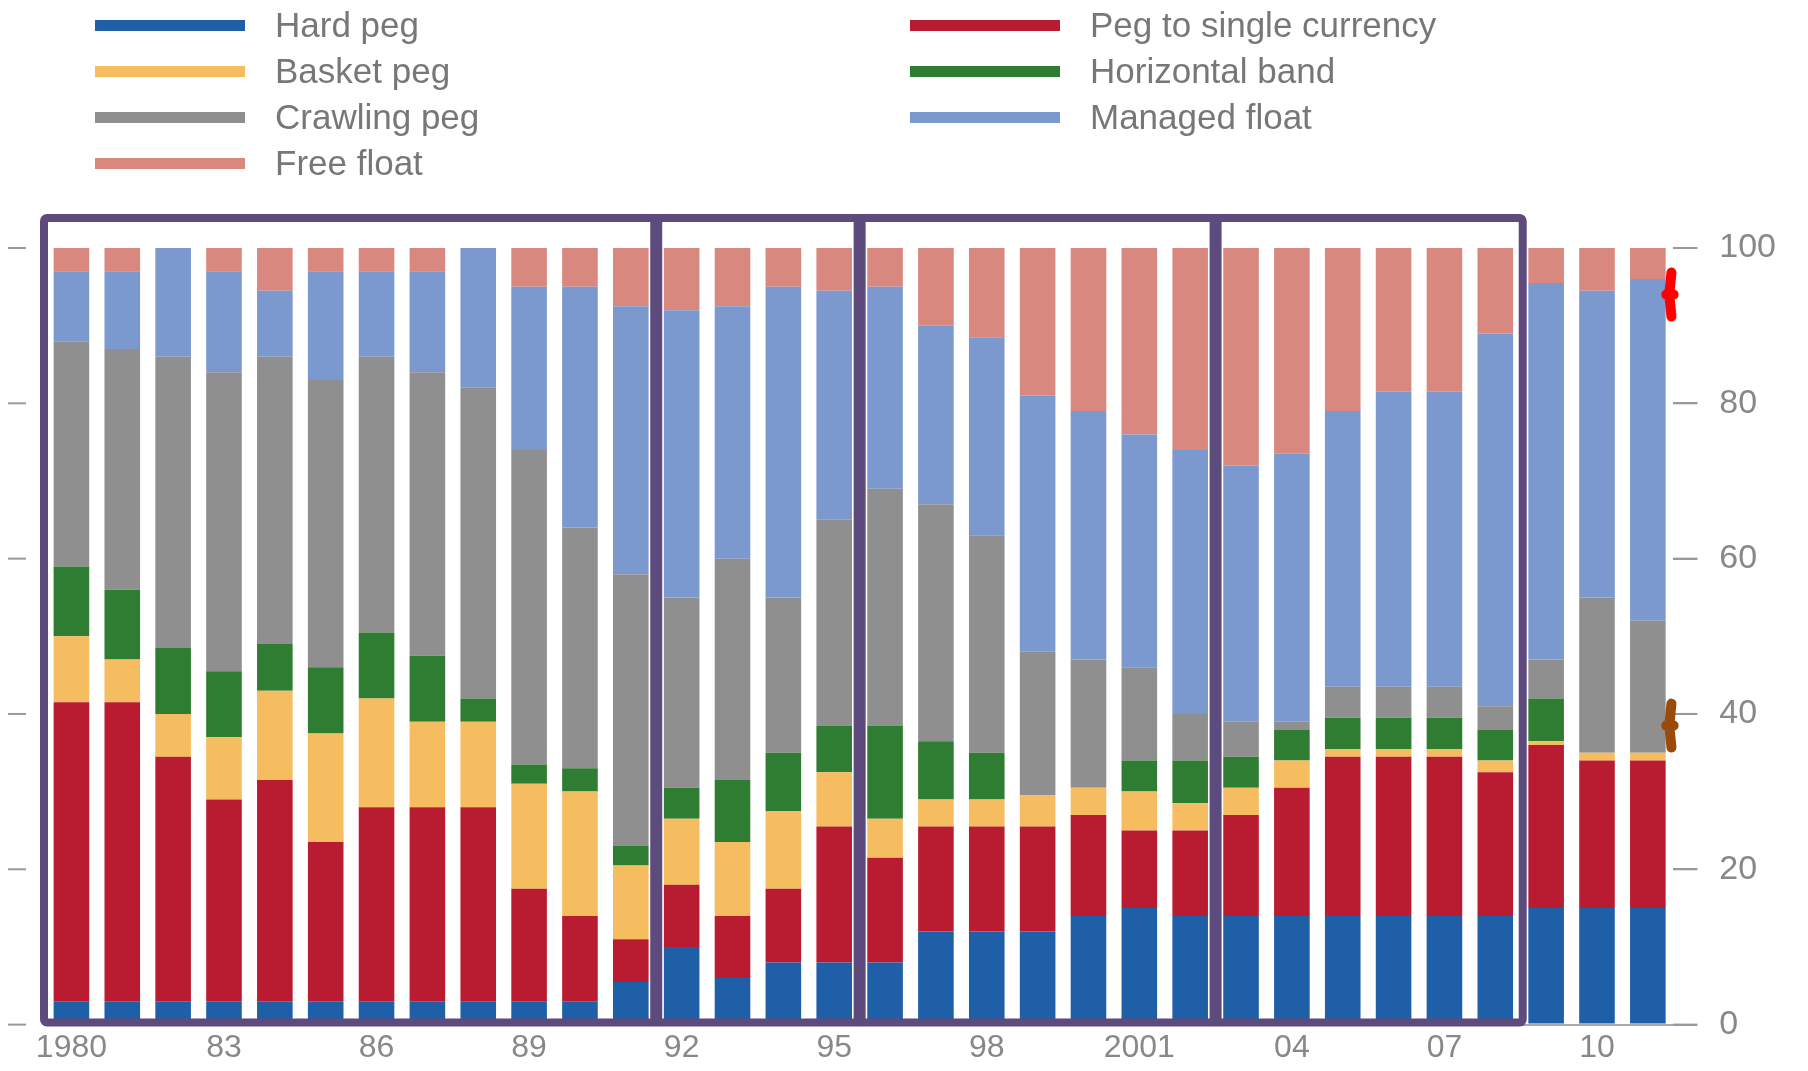  What do you see at coordinates (1738, 400) in the screenshot?
I see `y-tick-label: 80` at bounding box center [1738, 400].